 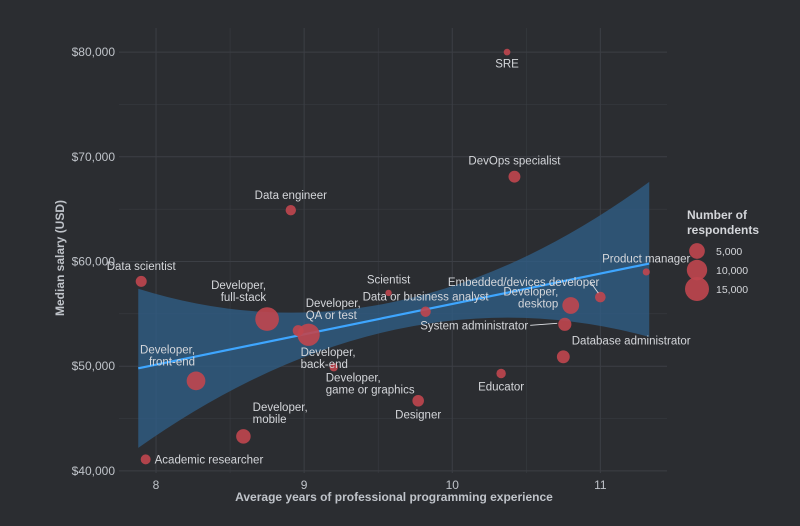 What do you see at coordinates (60, 258) in the screenshot?
I see `y-axis-title: Median salary (USD)` at bounding box center [60, 258].